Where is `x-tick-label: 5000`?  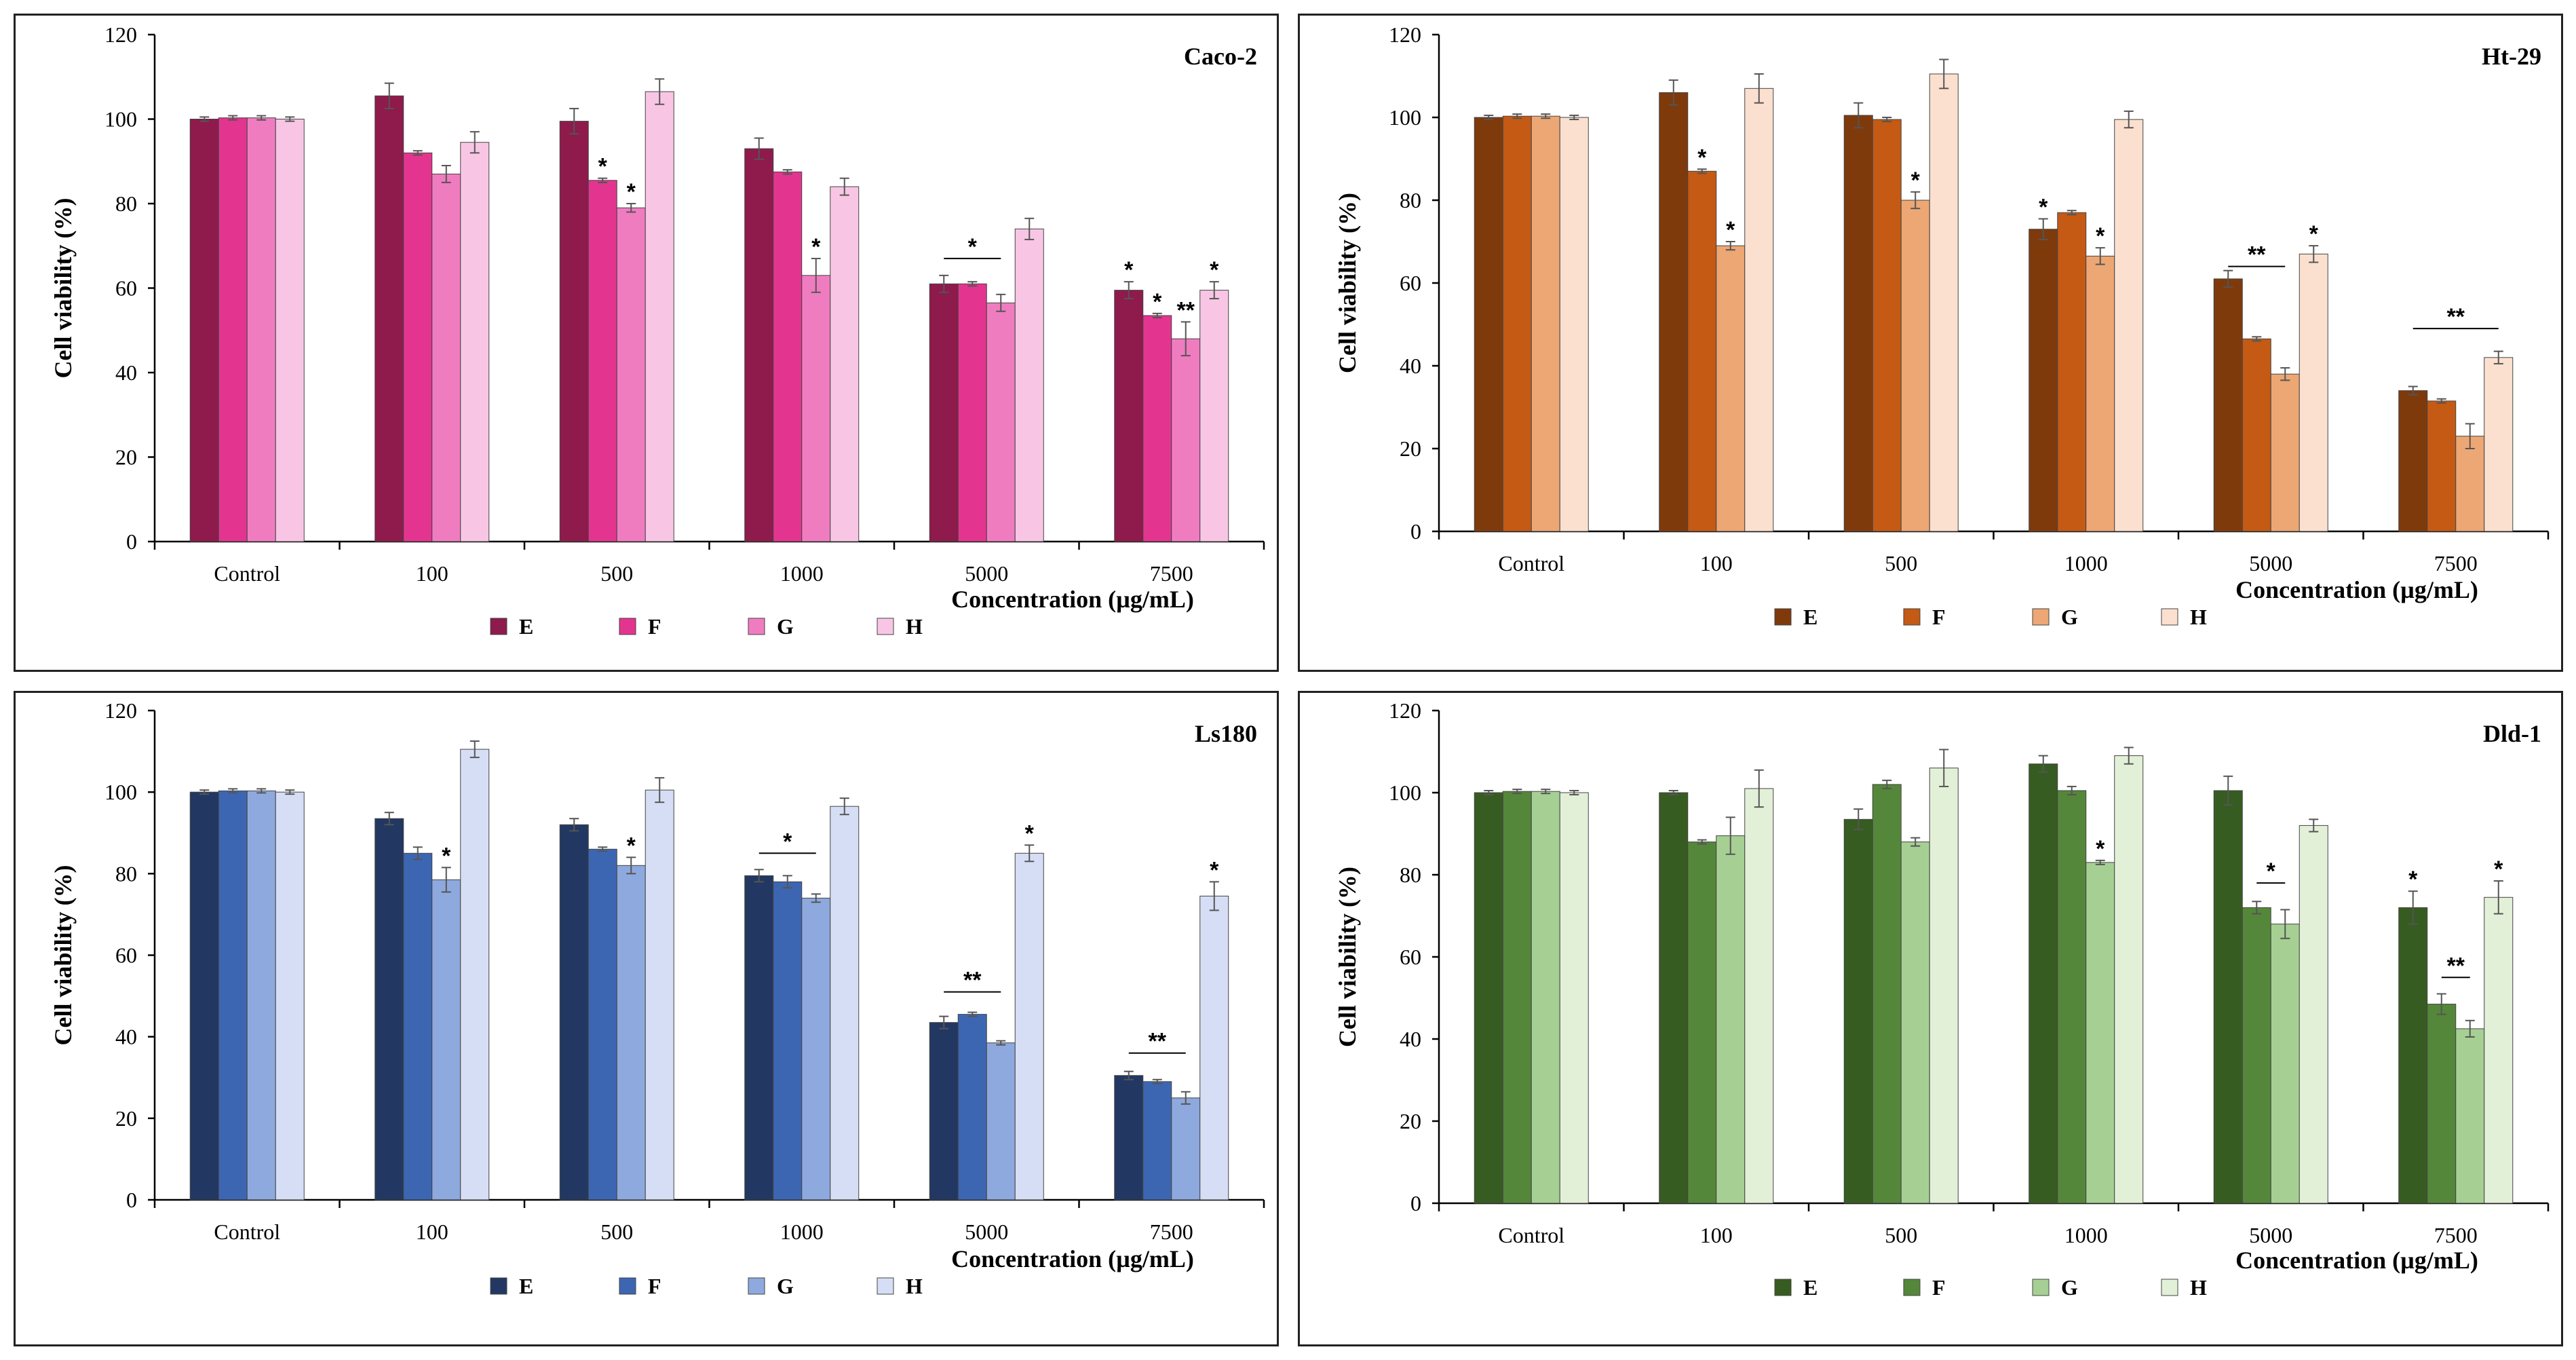 x-tick-label: 5000 is located at coordinates (986, 1232).